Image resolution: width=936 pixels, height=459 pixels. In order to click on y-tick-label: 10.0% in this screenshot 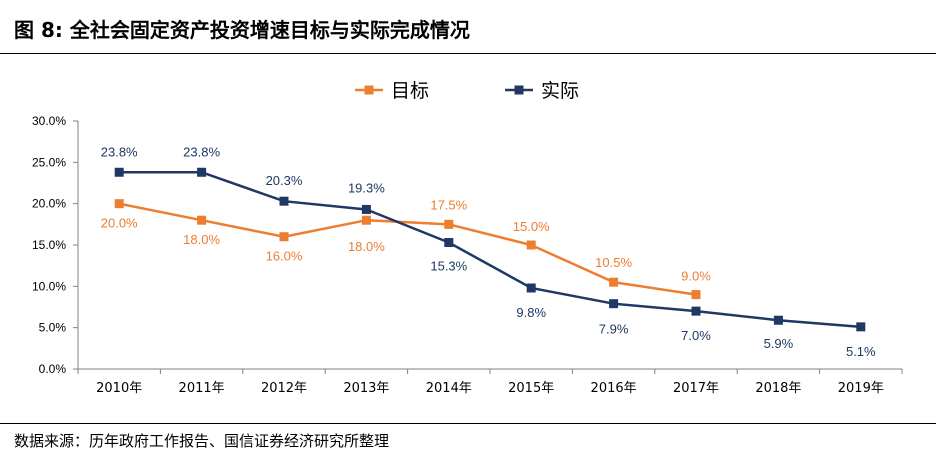, I will do `click(49, 286)`.